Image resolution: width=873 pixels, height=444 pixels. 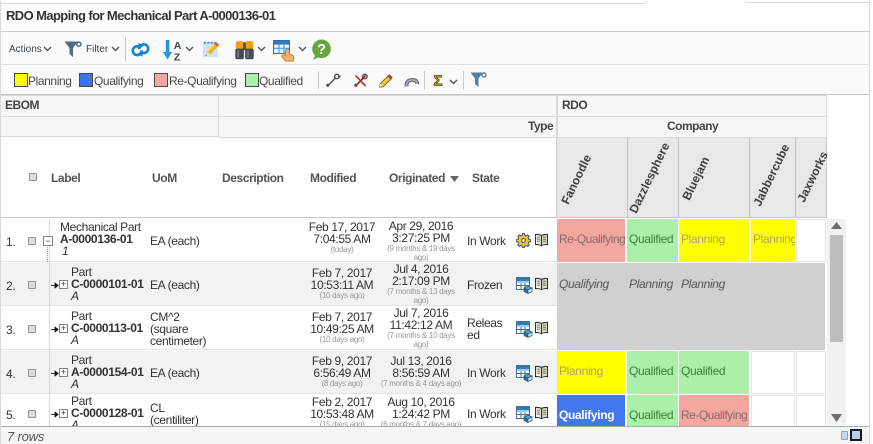 I want to click on svg-text: Z, so click(x=177, y=57).